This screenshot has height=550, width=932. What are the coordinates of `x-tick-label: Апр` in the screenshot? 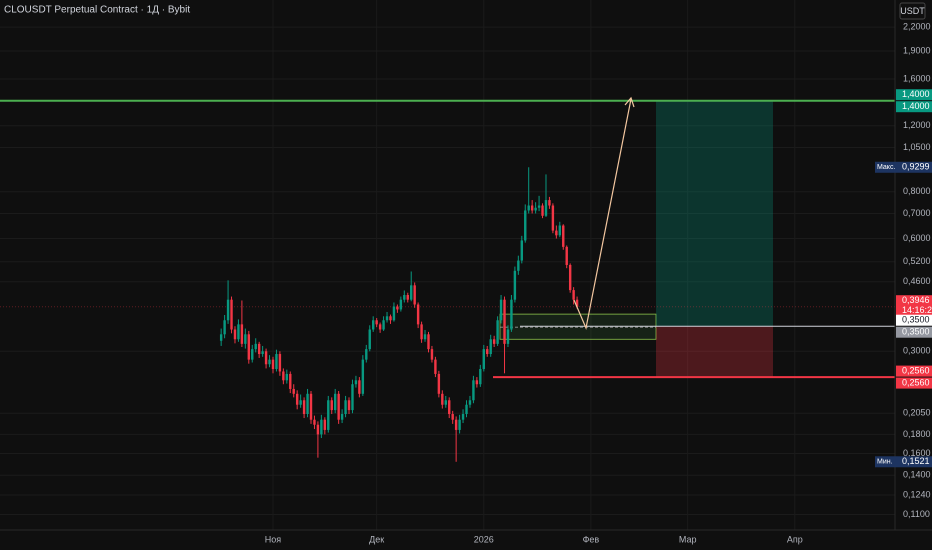 It's located at (795, 539).